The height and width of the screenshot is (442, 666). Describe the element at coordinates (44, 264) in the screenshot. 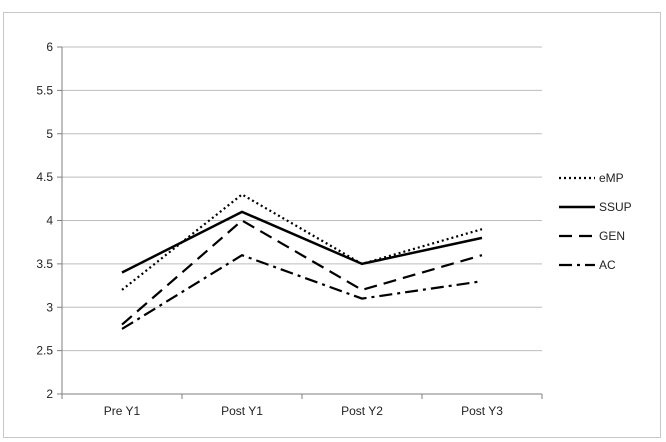

I see `y-tick-label: 3.5` at that location.